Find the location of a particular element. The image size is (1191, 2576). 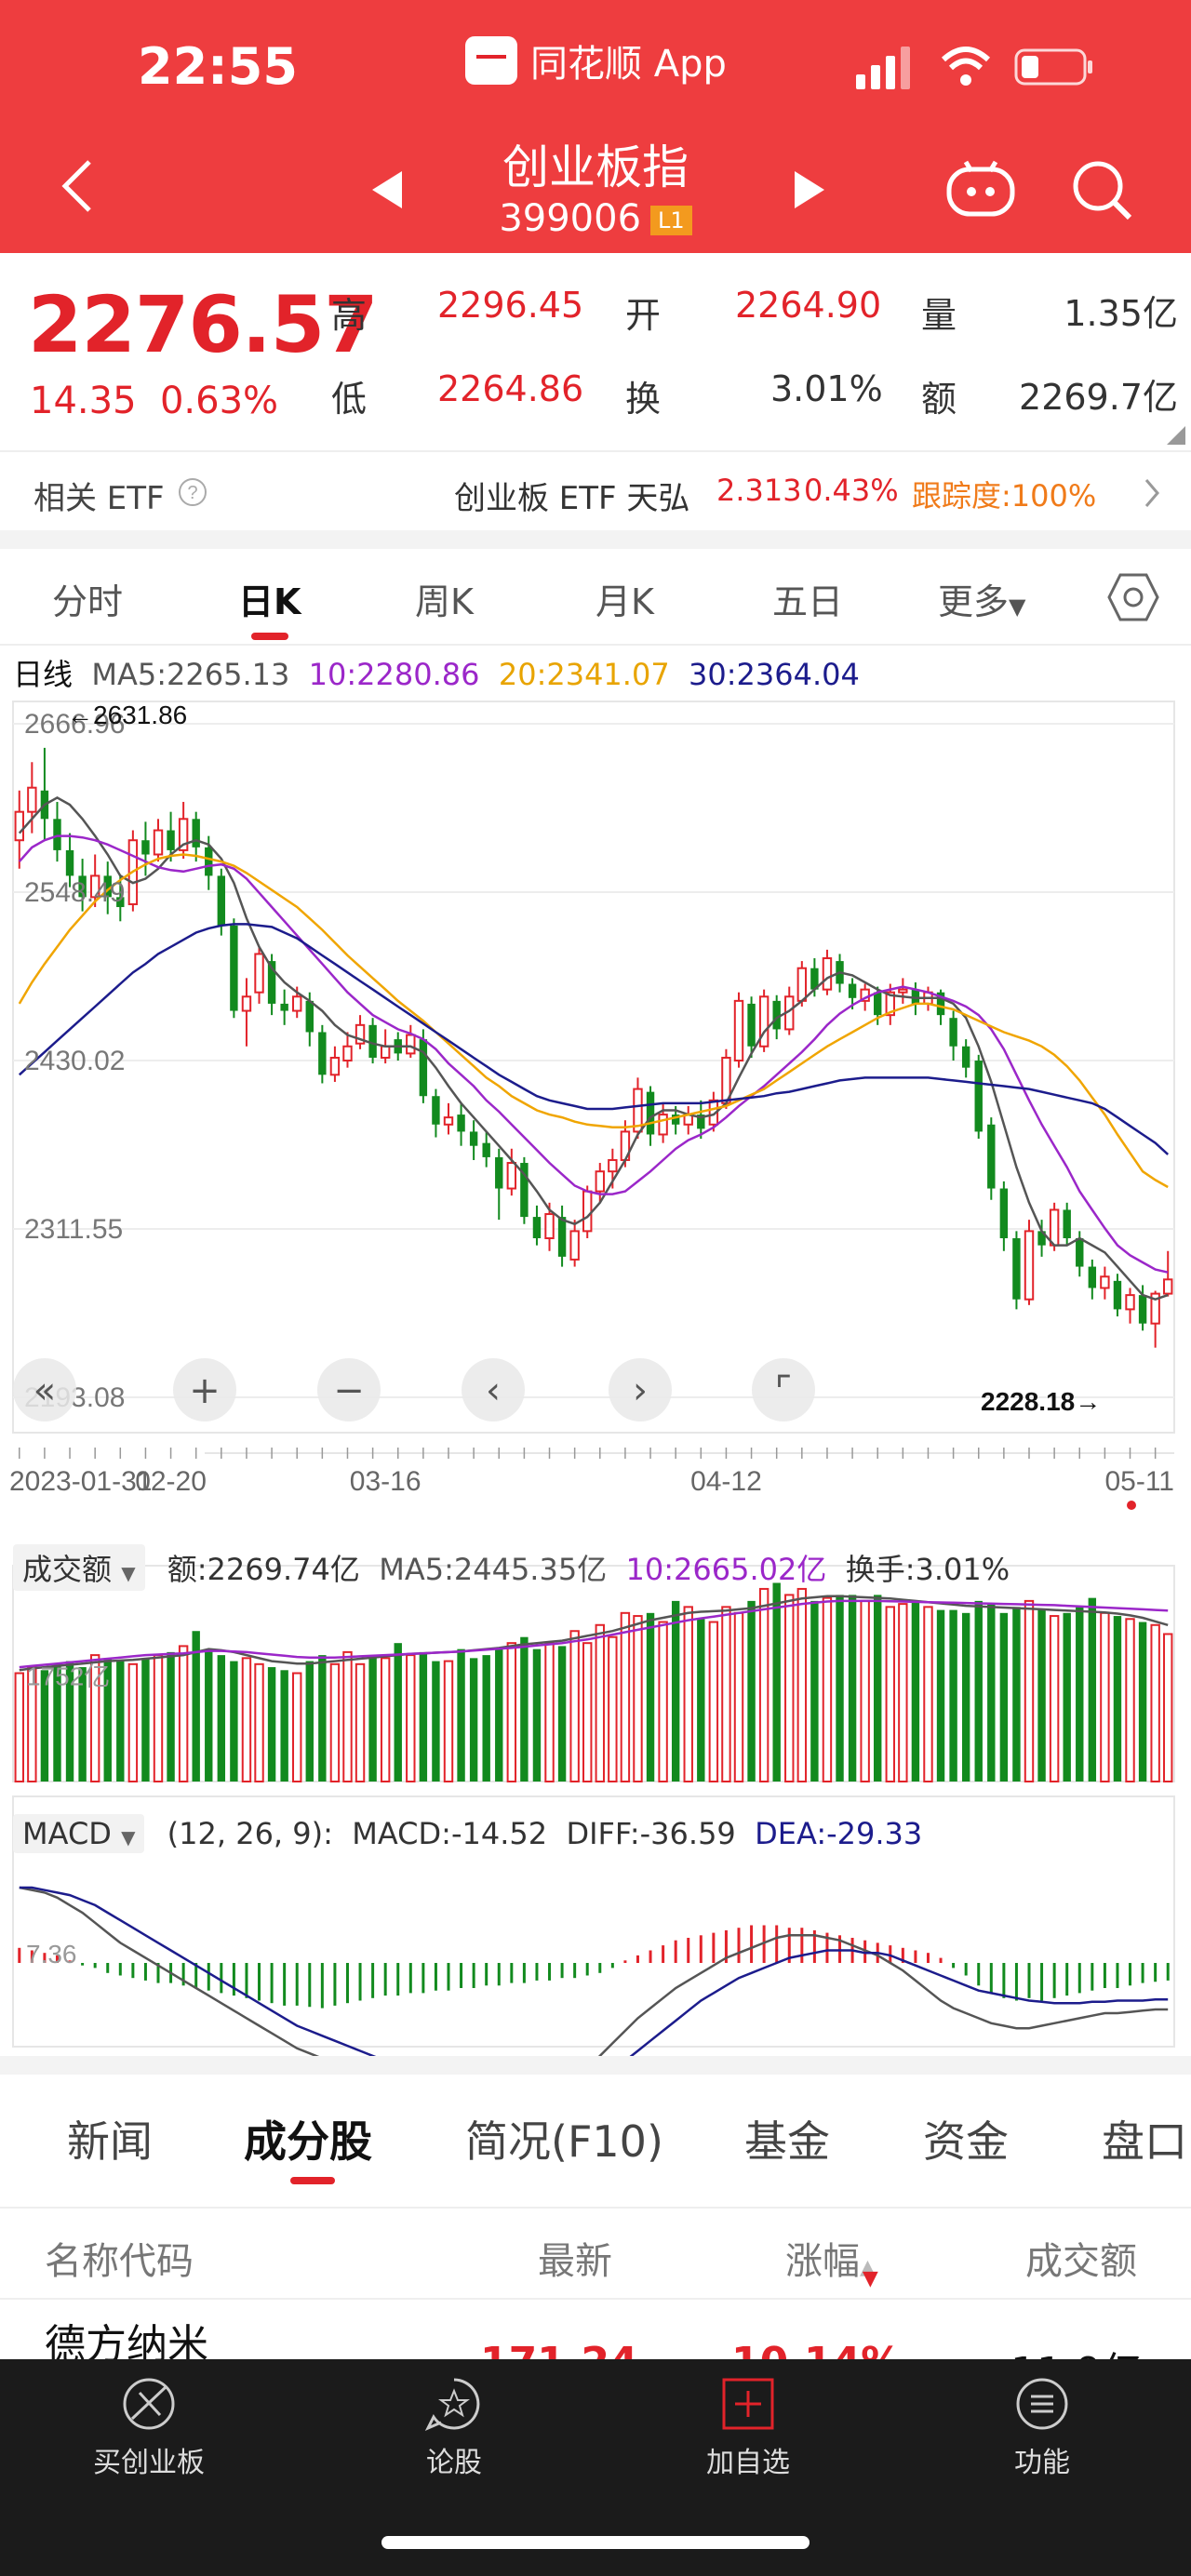

related-etf-row: 相关 ETF ? 创业板 ETF 天弘 2.313 0.43% 跟踪度:100% is located at coordinates (595, 491).